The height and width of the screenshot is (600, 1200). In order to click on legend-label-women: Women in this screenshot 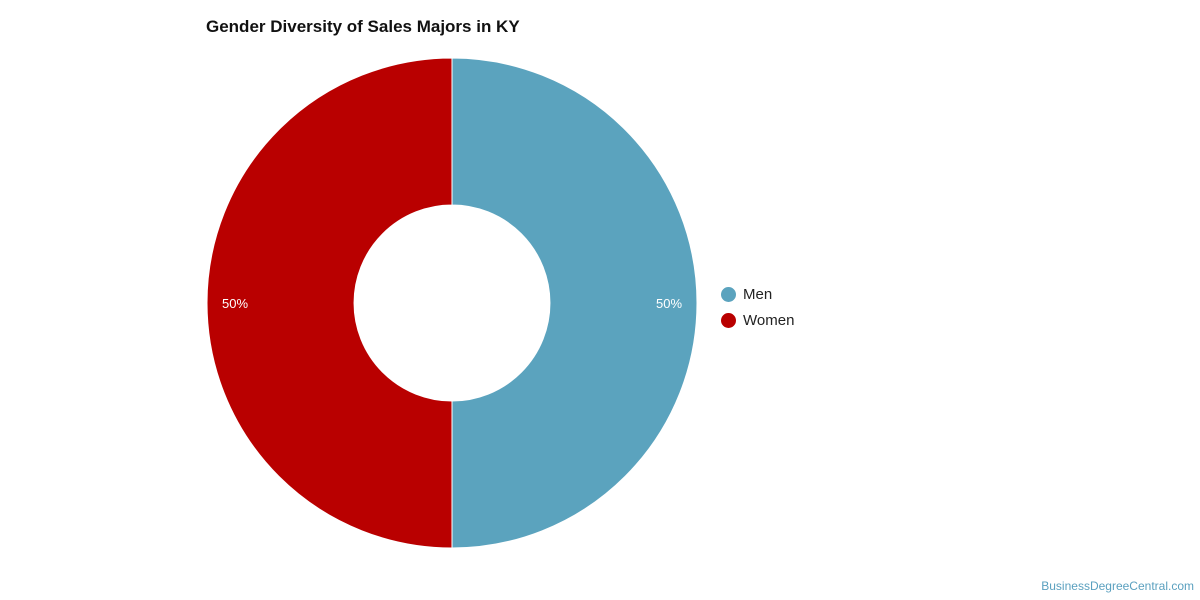, I will do `click(769, 320)`.